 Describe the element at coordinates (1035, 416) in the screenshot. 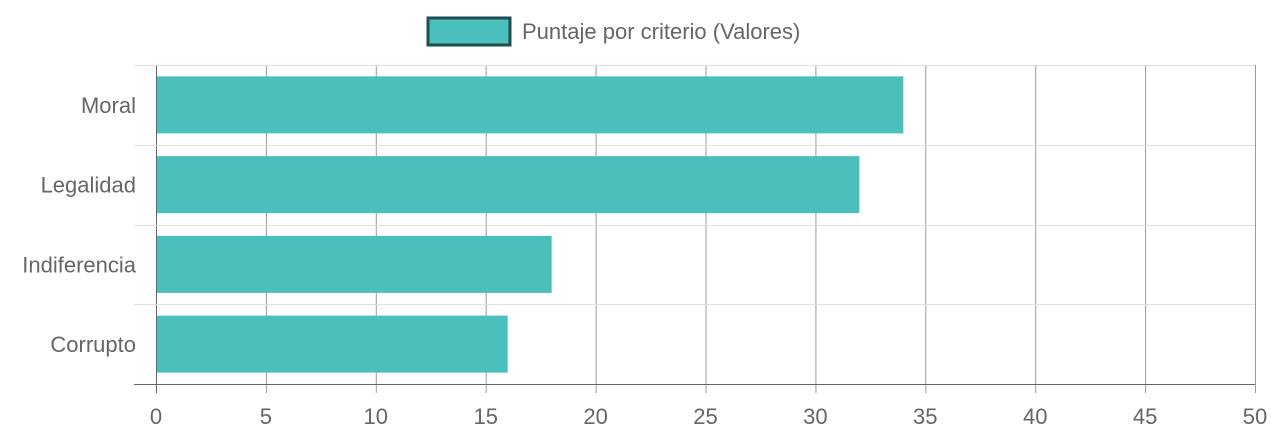

I see `x-tick-label: 40` at that location.